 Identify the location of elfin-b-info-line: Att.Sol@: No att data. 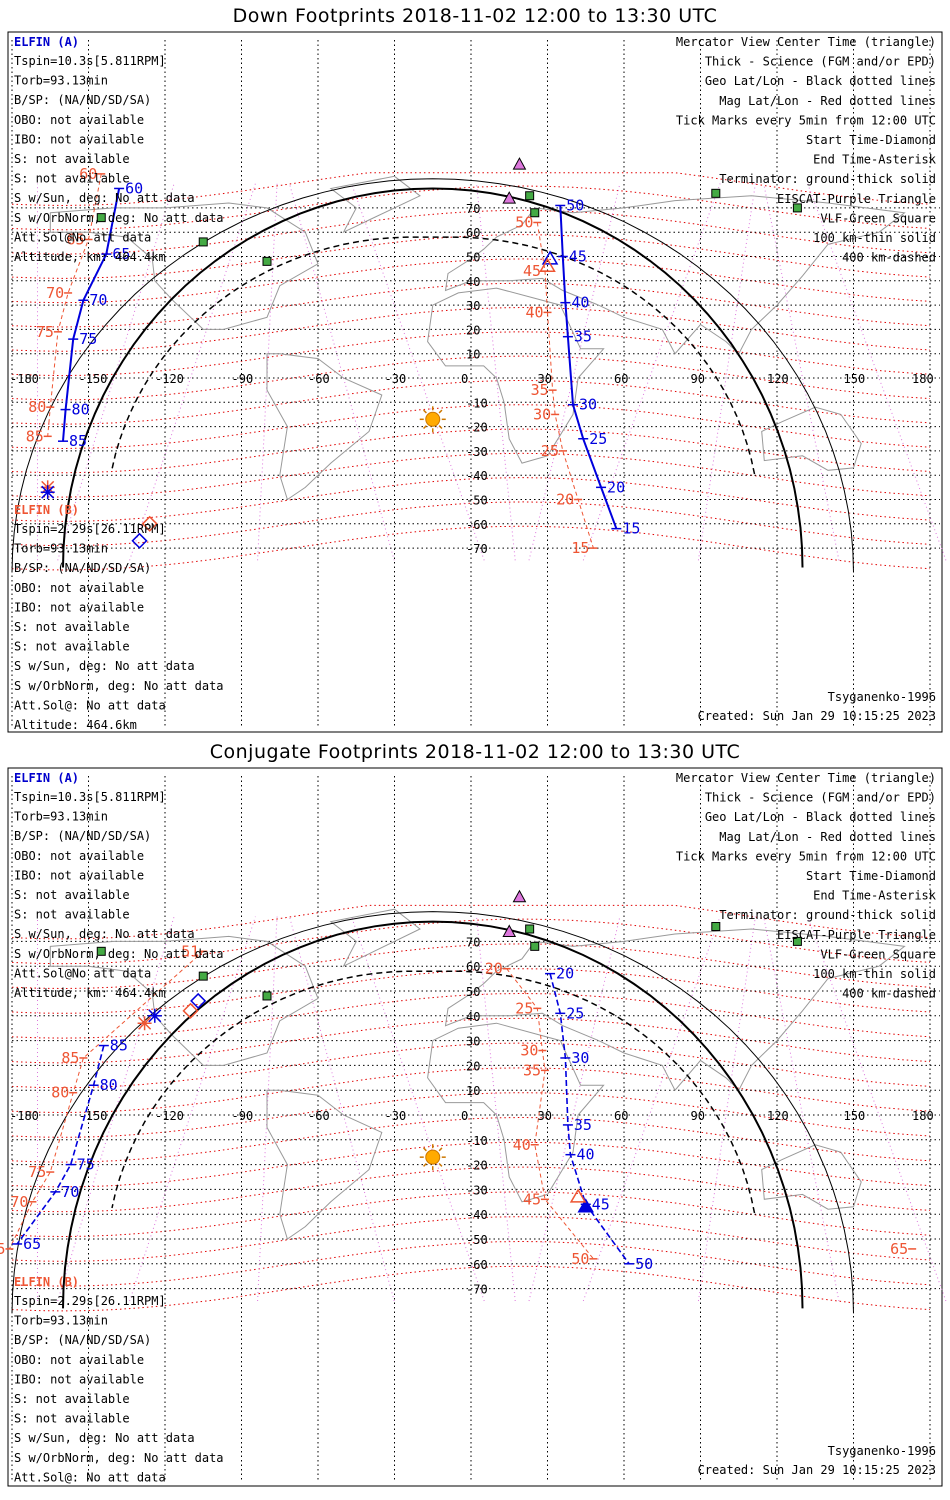
(90, 705).